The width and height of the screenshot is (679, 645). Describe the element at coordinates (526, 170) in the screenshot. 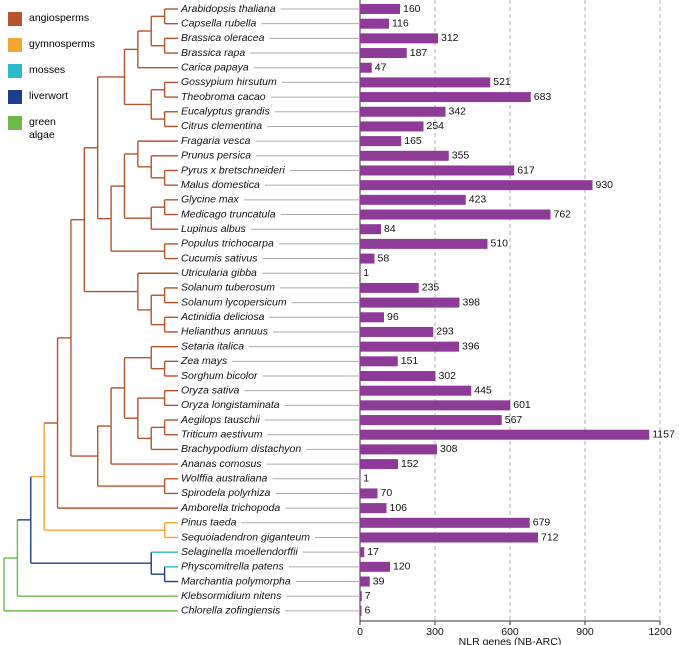

I see `value-label: 617` at that location.